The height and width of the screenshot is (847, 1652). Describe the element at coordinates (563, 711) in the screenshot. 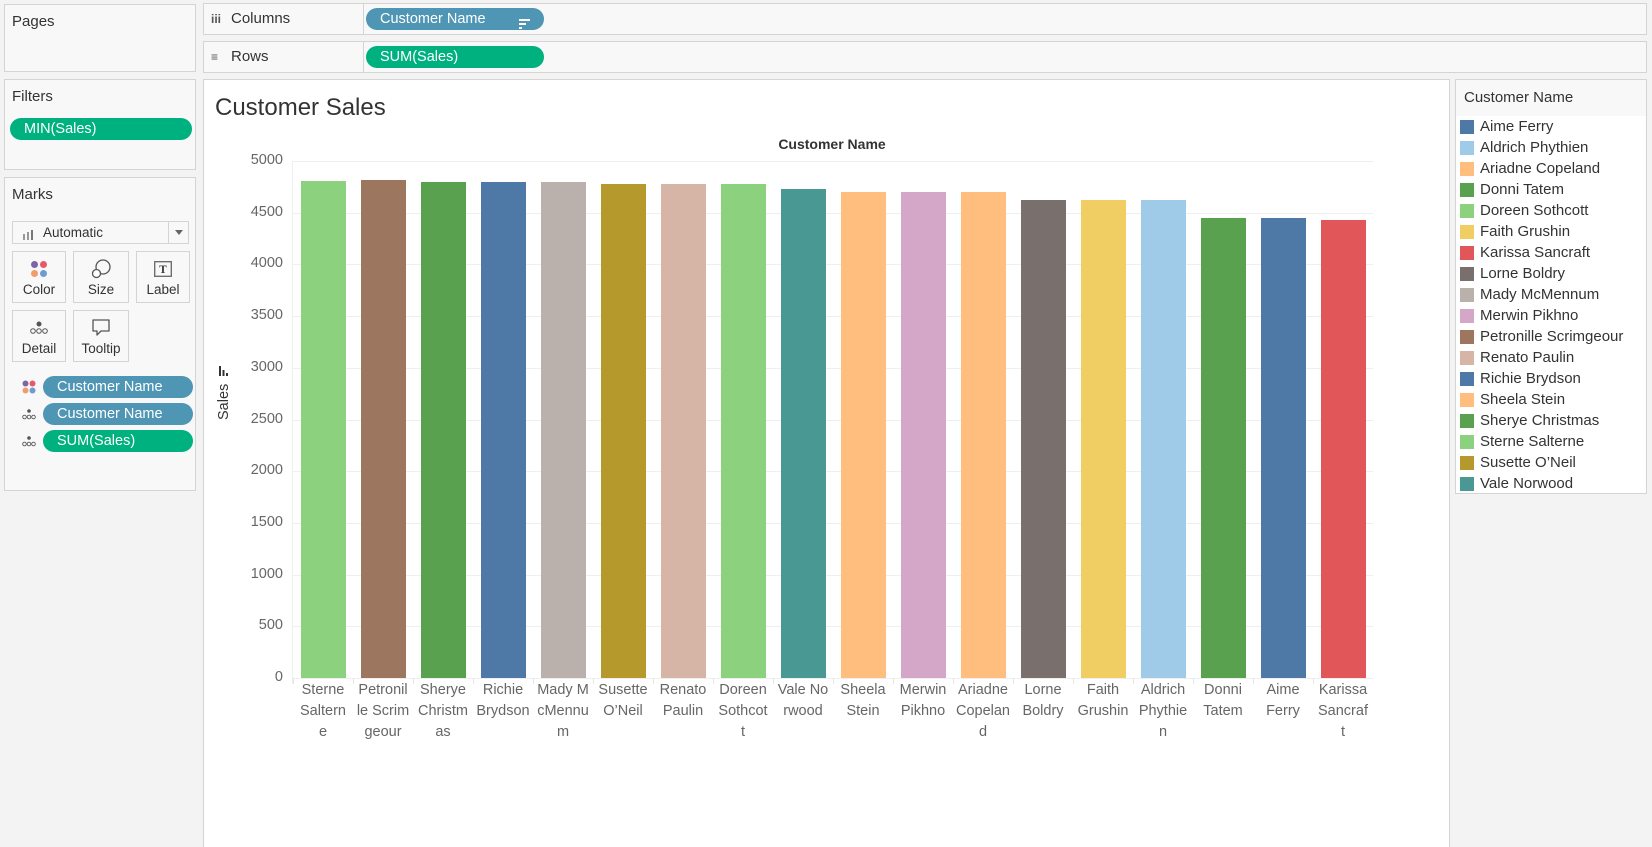

I see `x-tick-label: Mady M cMennu m` at that location.